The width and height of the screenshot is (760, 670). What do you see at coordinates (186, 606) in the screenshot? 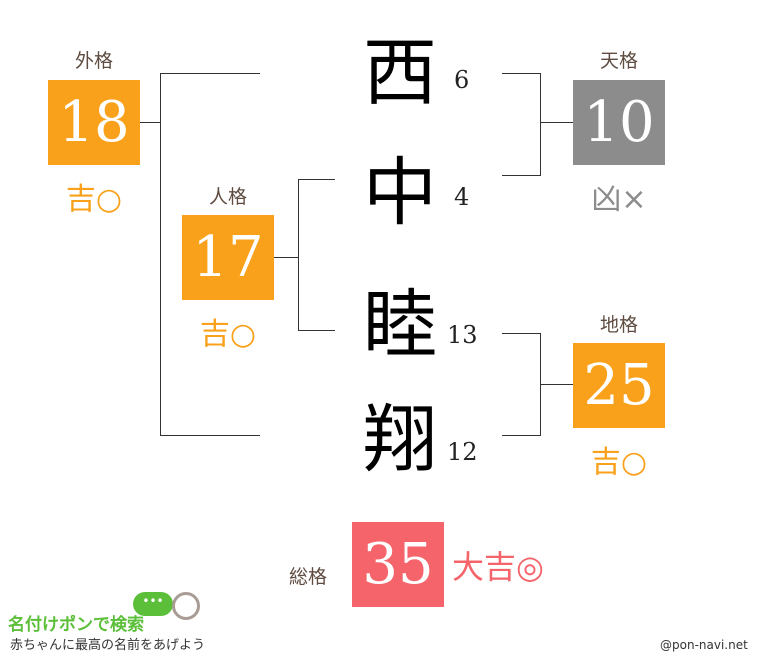
I see `baby-face-icon` at bounding box center [186, 606].